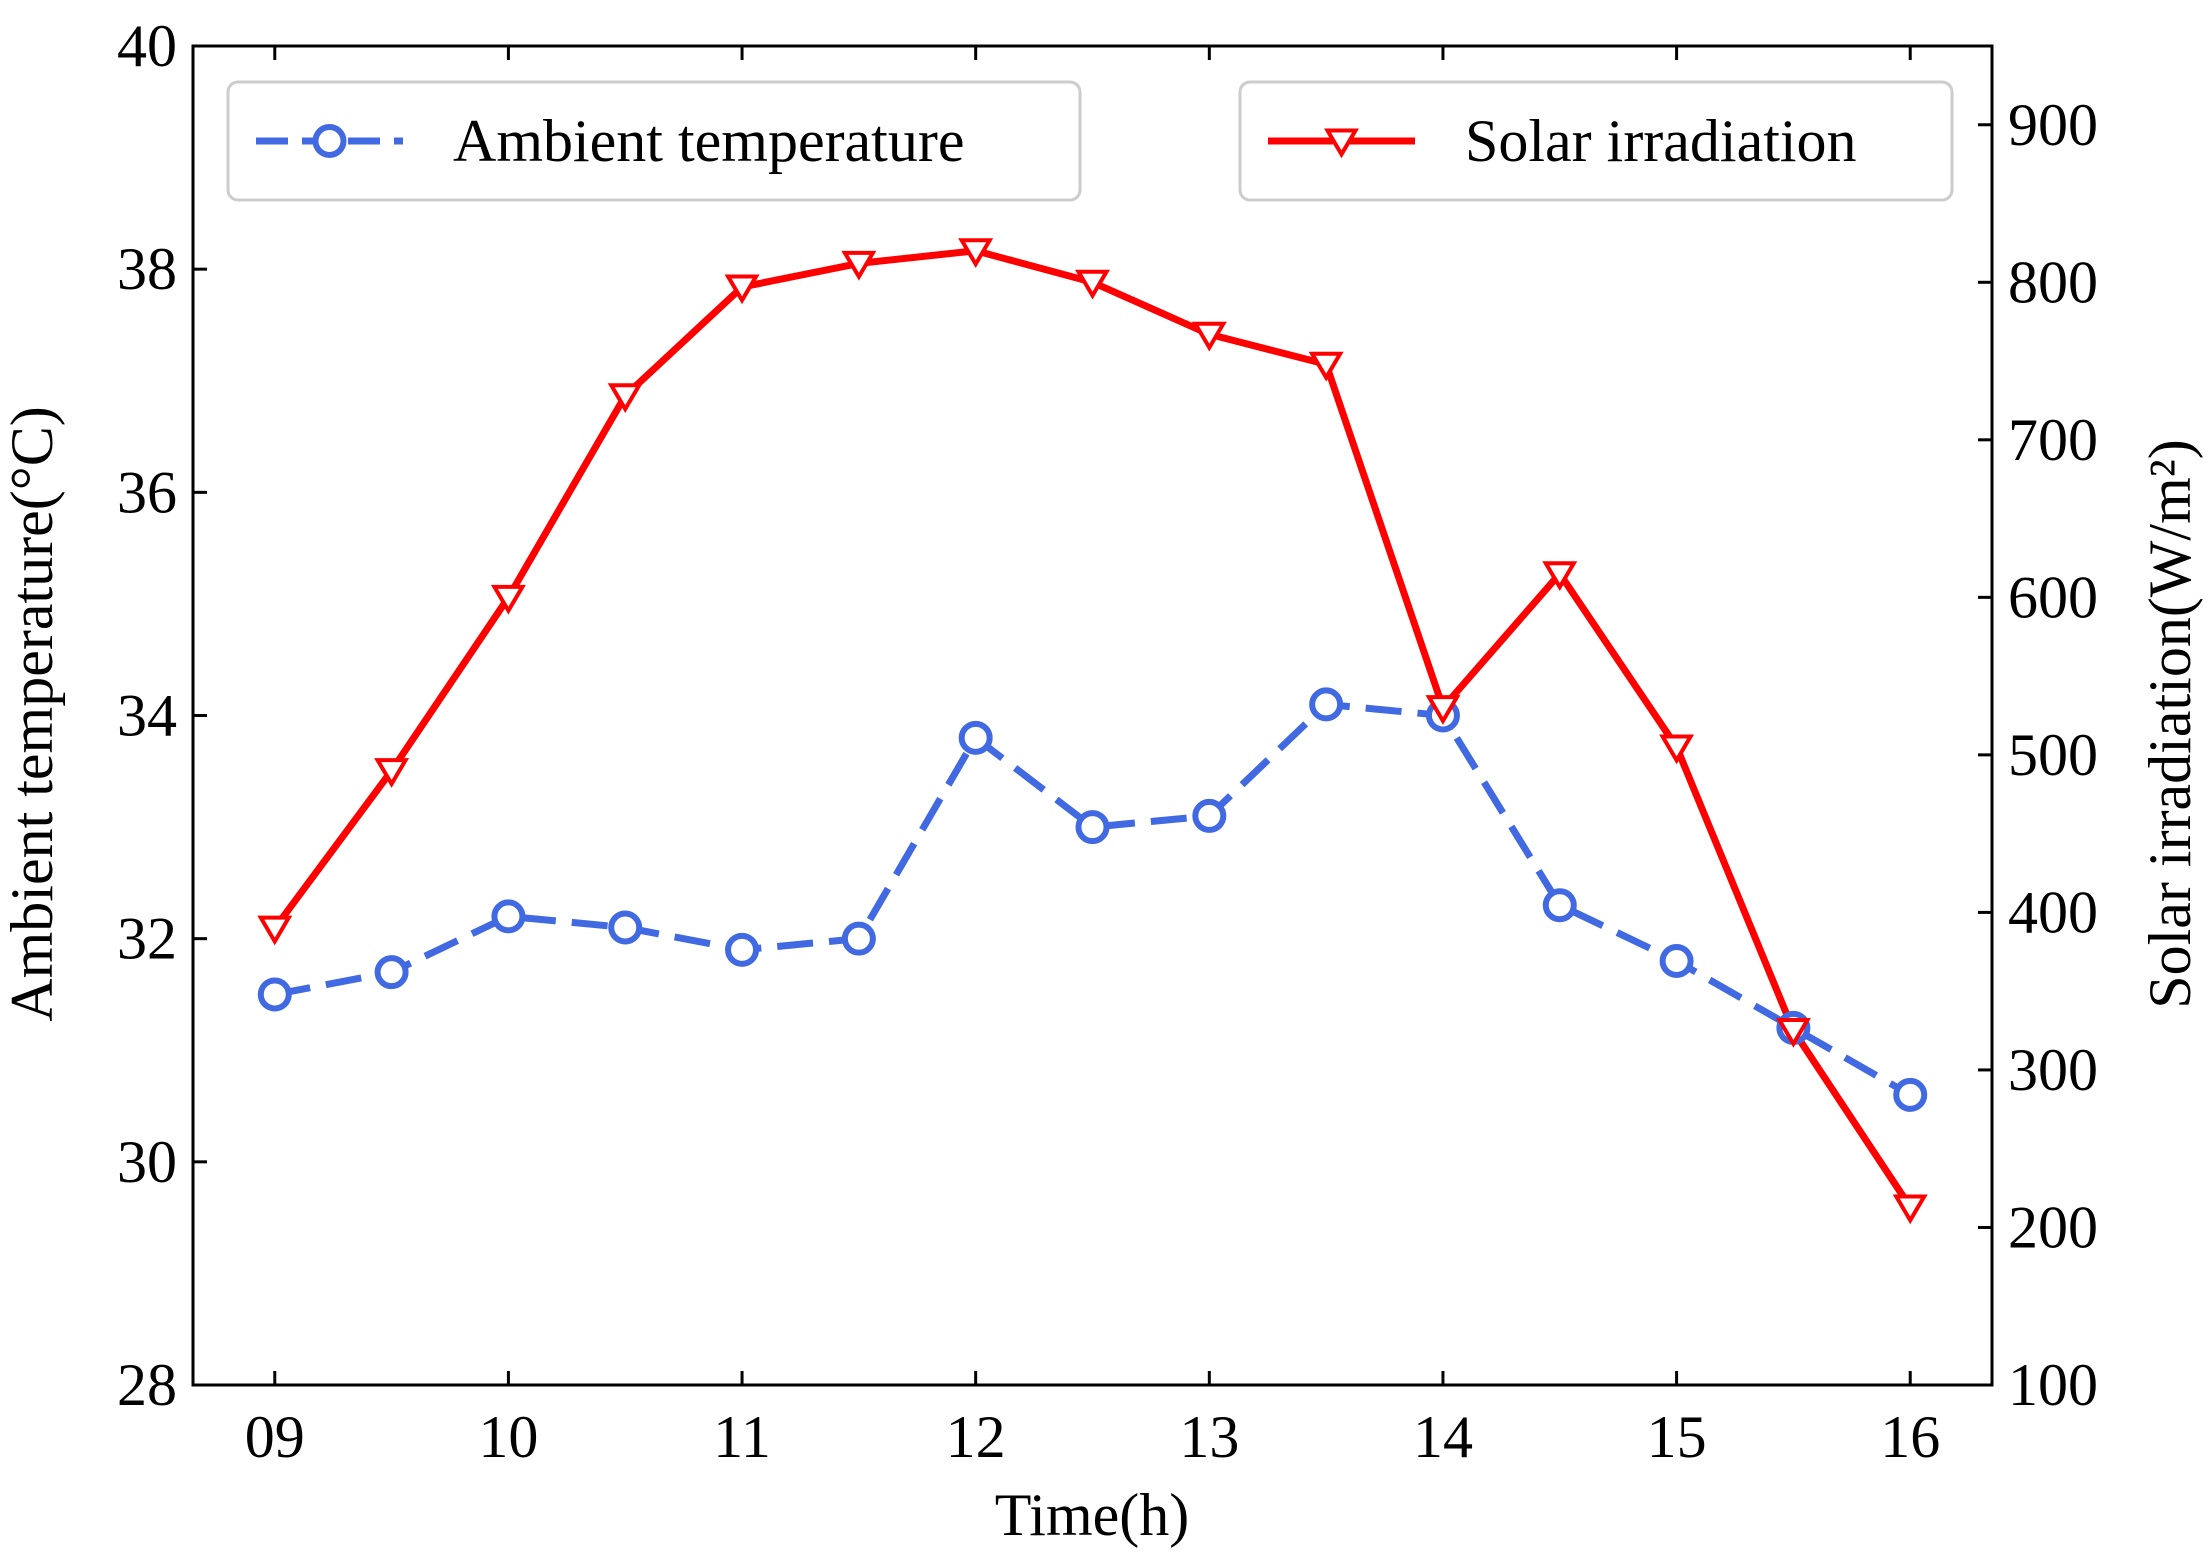 This screenshot has height=1560, width=2211. Describe the element at coordinates (147, 492) in the screenshot. I see `left-tick-label: 36` at that location.